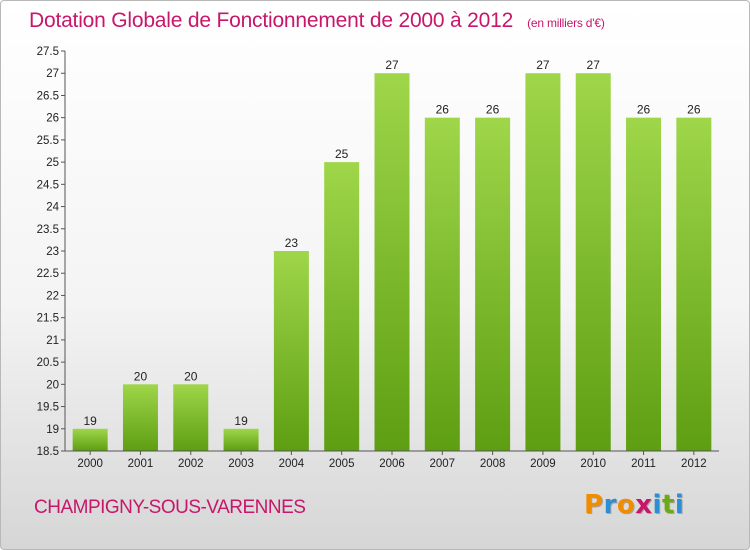 Image resolution: width=750 pixels, height=550 pixels. I want to click on y-tick-label: 20, so click(52, 385).